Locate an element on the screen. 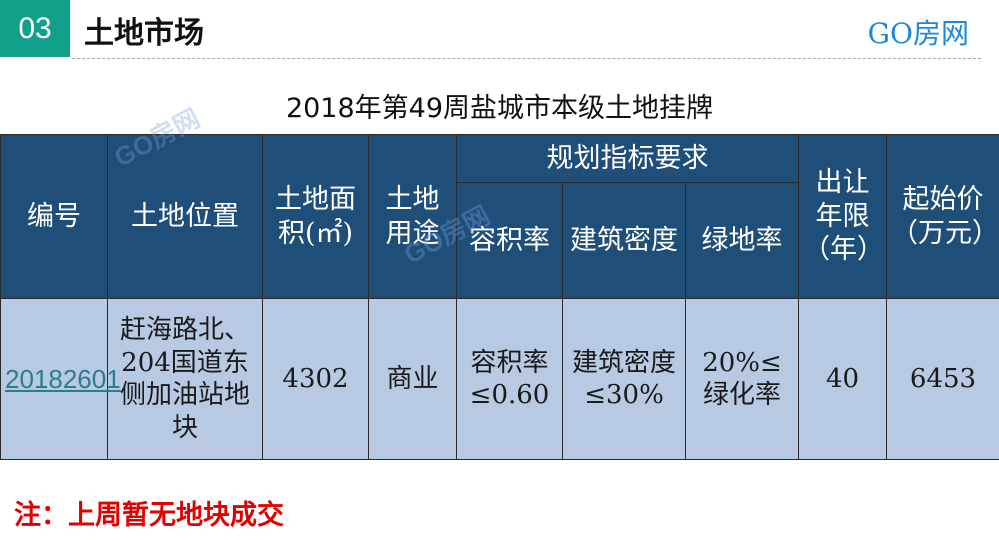  section-title: 土地市场 is located at coordinates (144, 33).